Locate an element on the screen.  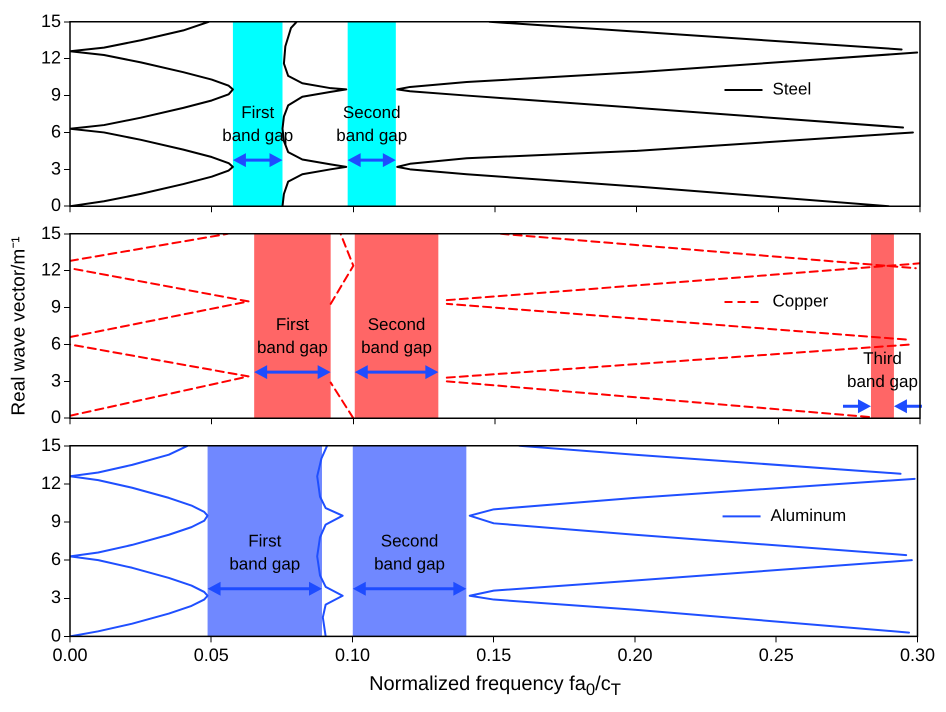
legend-label: Steel is located at coordinates (792, 89).